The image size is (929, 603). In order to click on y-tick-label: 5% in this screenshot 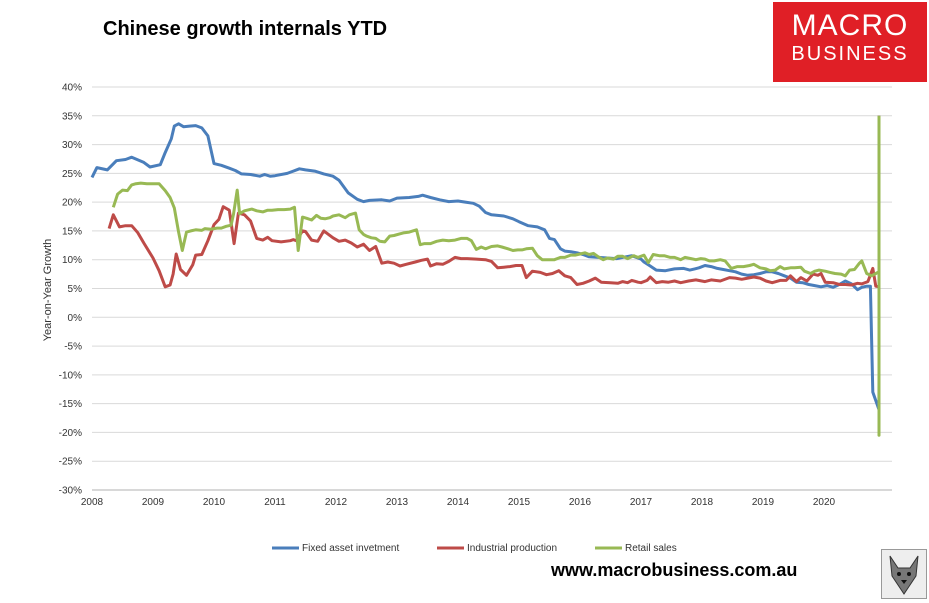, I will do `click(75, 289)`.